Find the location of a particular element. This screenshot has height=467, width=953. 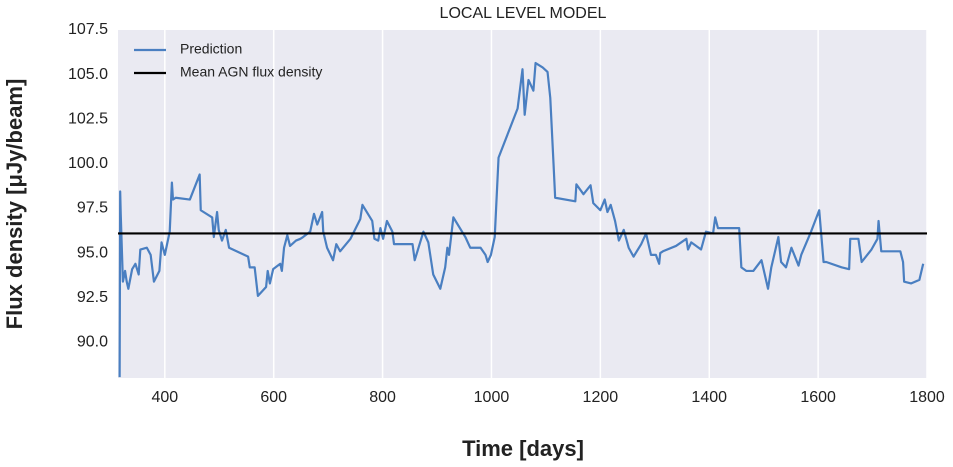

y-tick-label: 97.5 is located at coordinates (92, 208).